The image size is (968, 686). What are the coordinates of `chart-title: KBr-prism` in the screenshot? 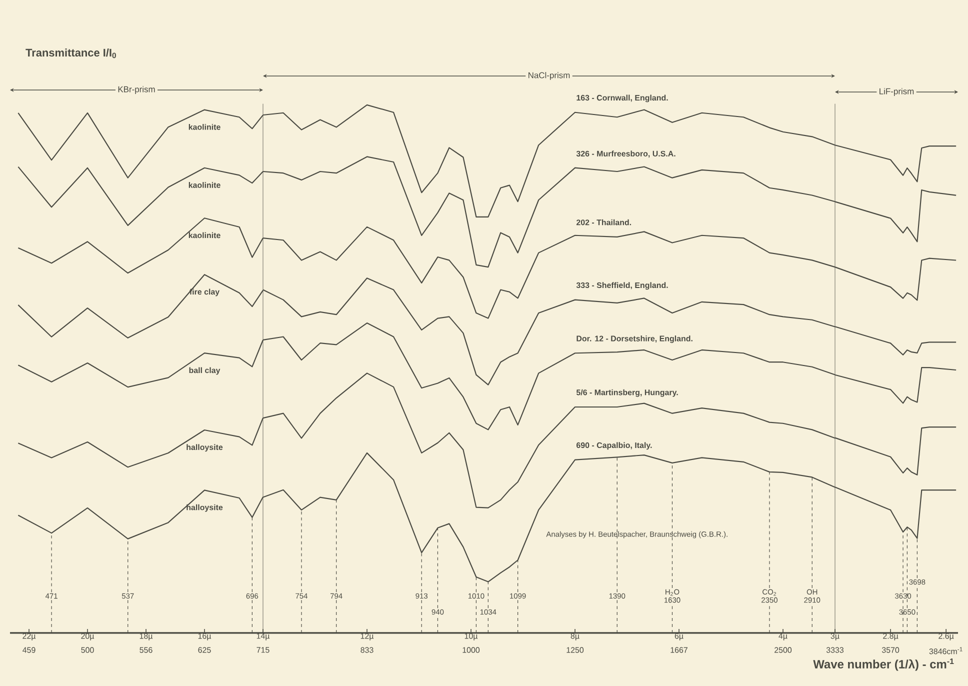 It's located at (136, 90).